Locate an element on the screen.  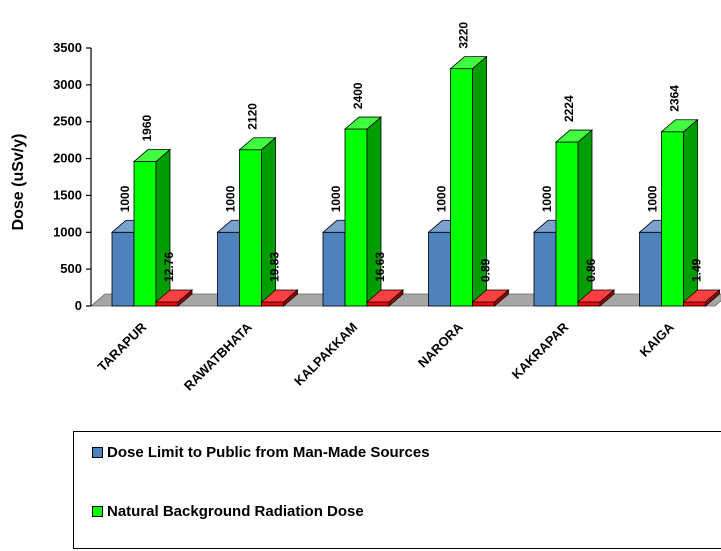
x-category-label: KAKRAPAR is located at coordinates (540, 350).